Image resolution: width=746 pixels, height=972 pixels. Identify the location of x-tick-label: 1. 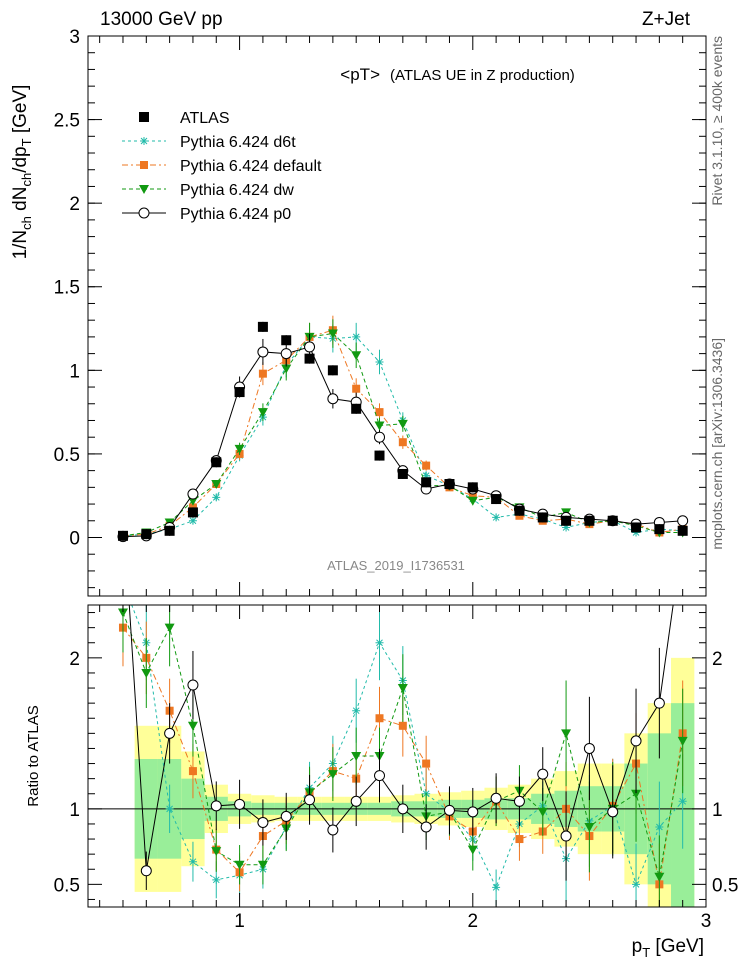
(239, 921).